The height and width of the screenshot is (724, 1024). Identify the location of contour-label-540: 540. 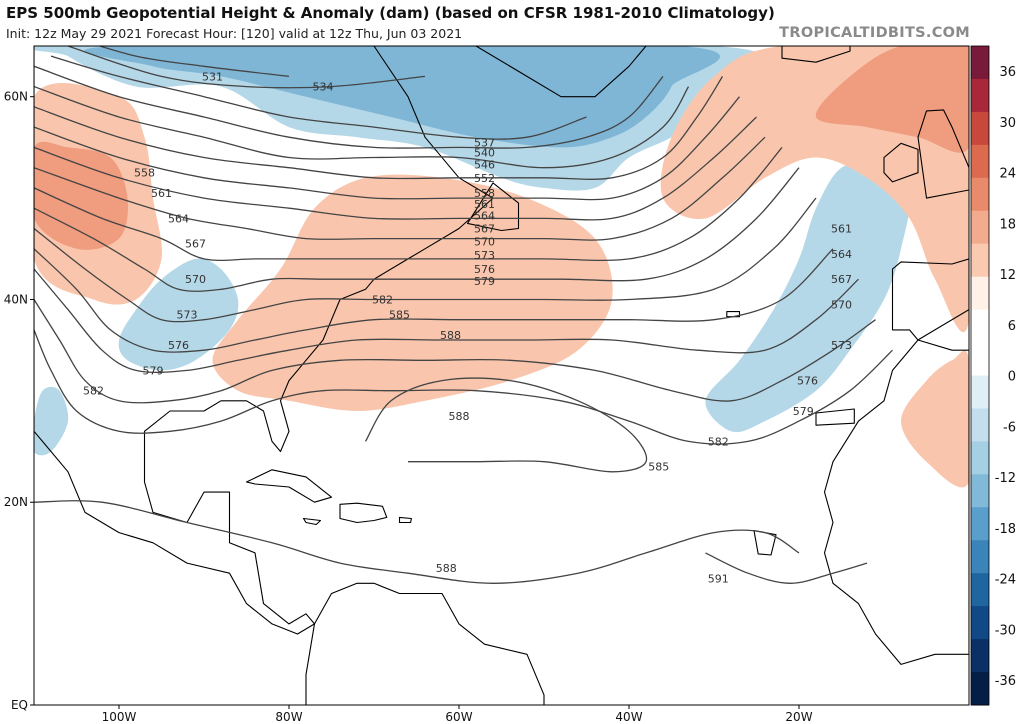
(484, 153).